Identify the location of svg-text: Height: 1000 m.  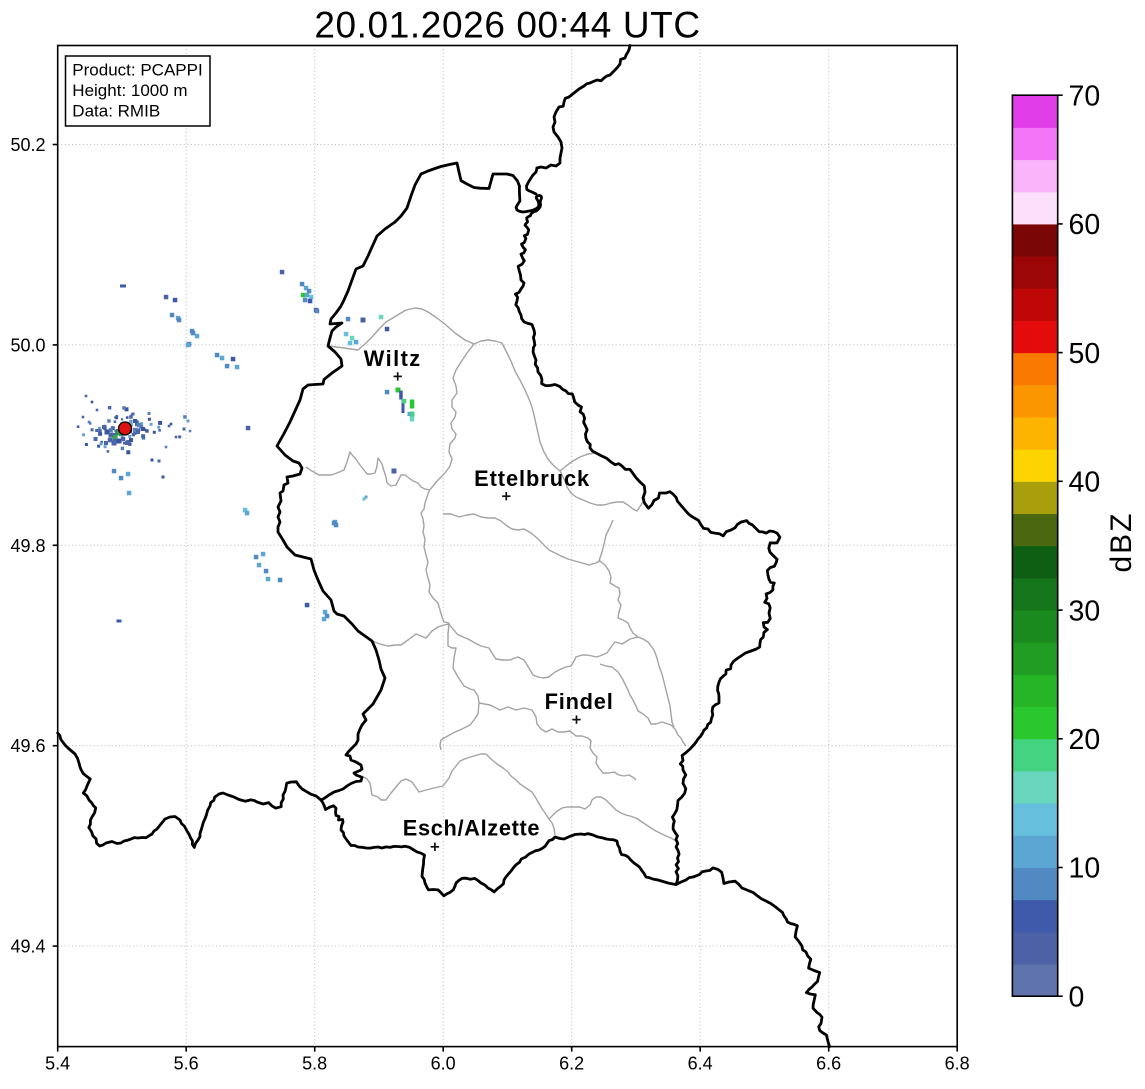
(129, 90).